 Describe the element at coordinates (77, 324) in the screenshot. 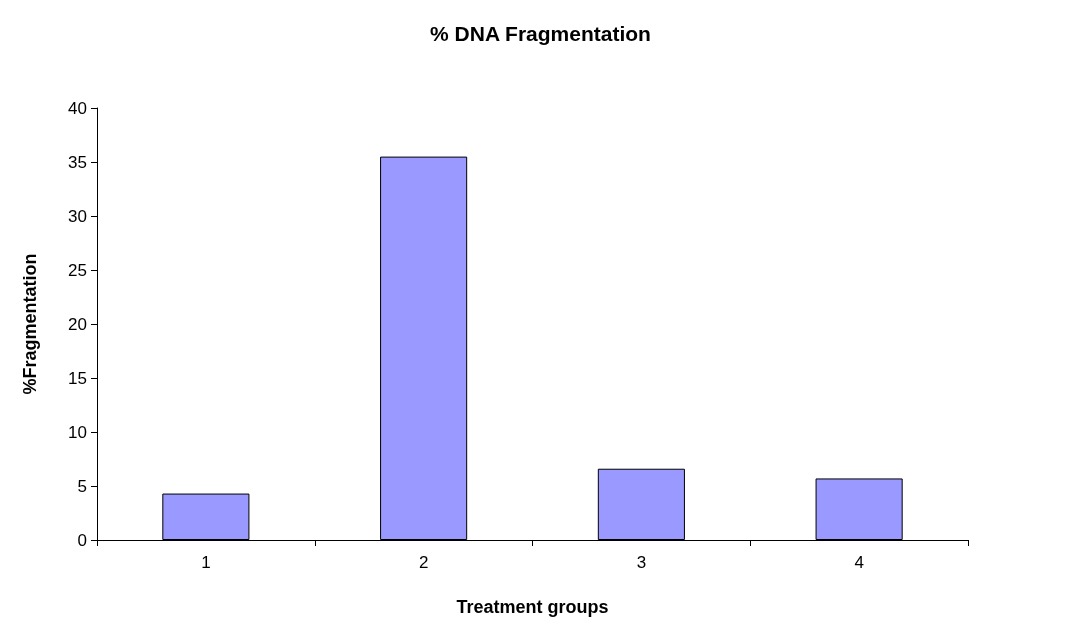

I see `y-tick-label: 20` at that location.